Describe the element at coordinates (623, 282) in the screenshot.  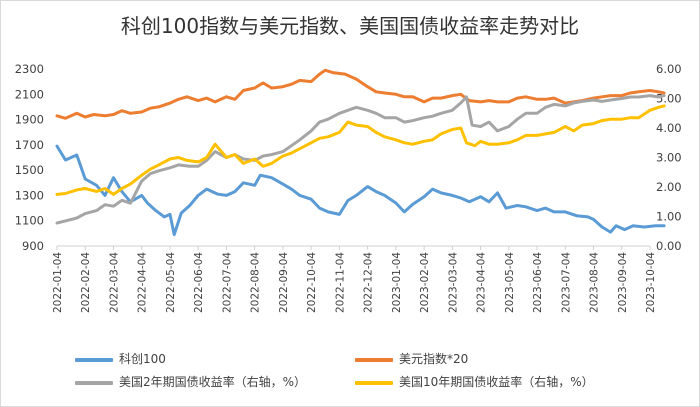
I see `x-tick-label: 2023-09-04` at that location.